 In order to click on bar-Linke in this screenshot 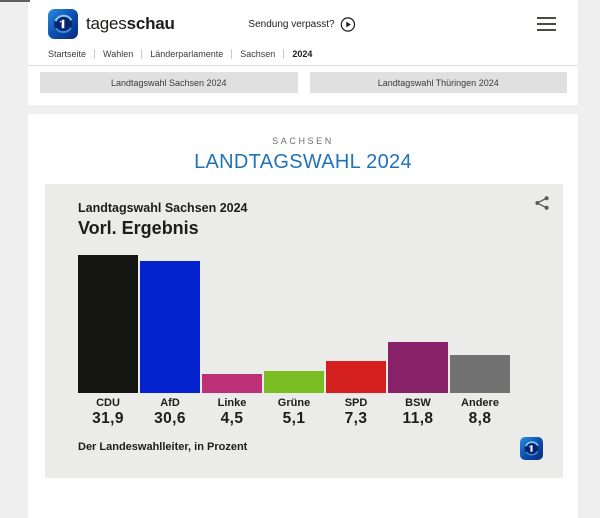, I will do `click(232, 383)`.